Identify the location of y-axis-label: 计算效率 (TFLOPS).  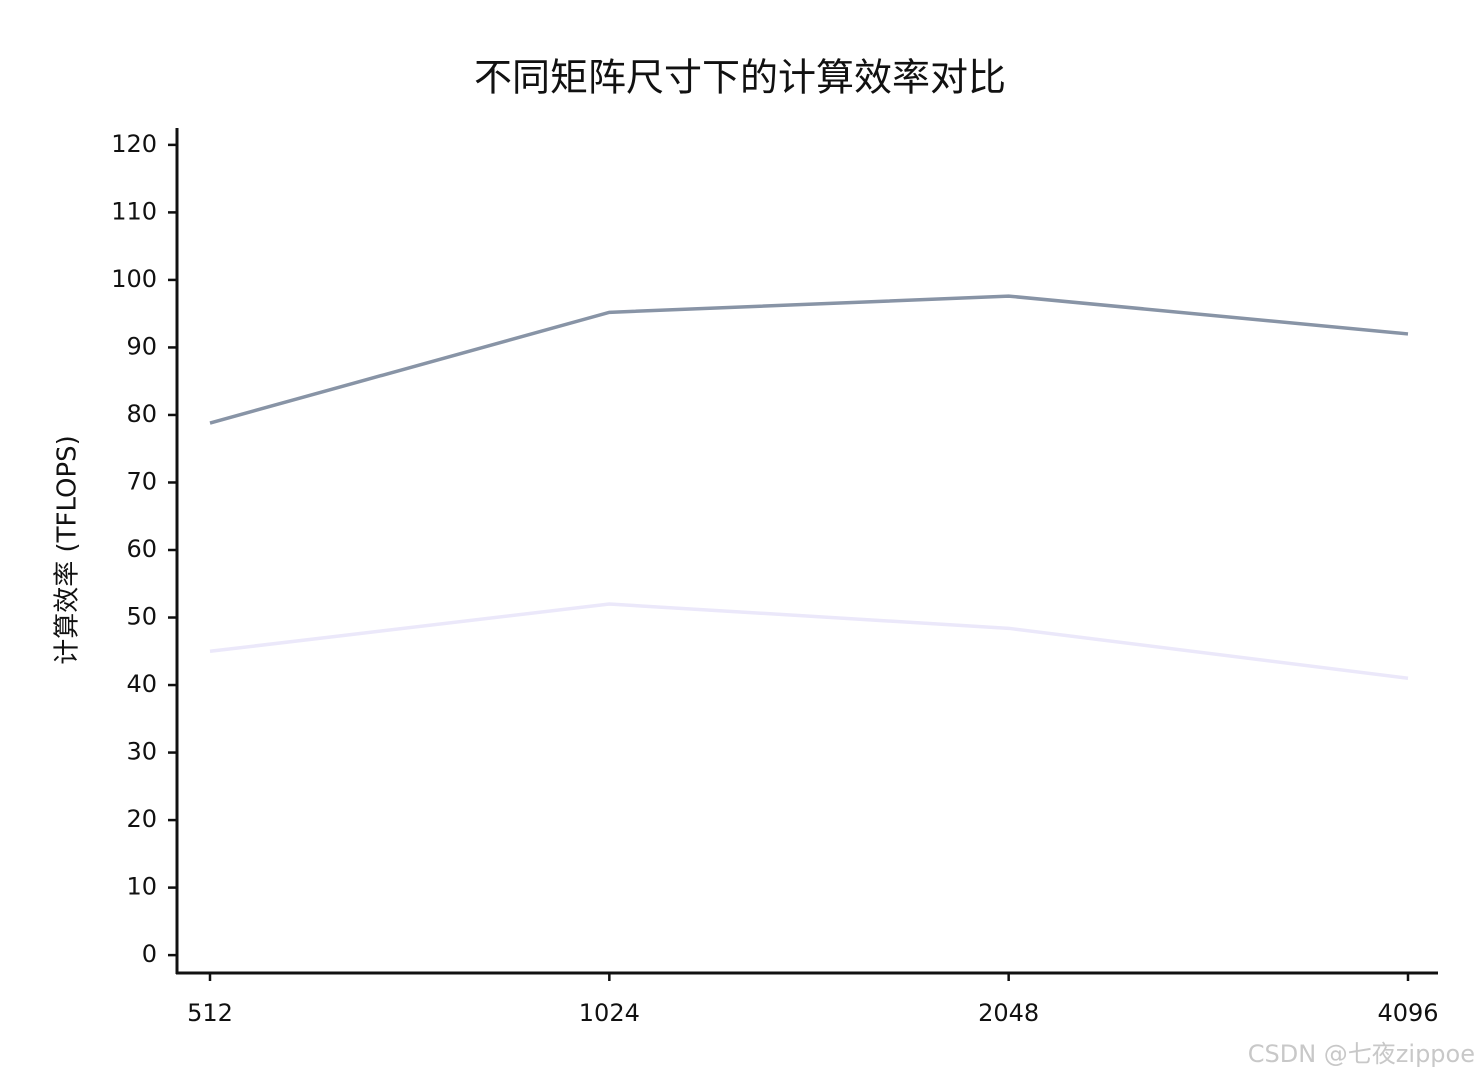
(68, 550).